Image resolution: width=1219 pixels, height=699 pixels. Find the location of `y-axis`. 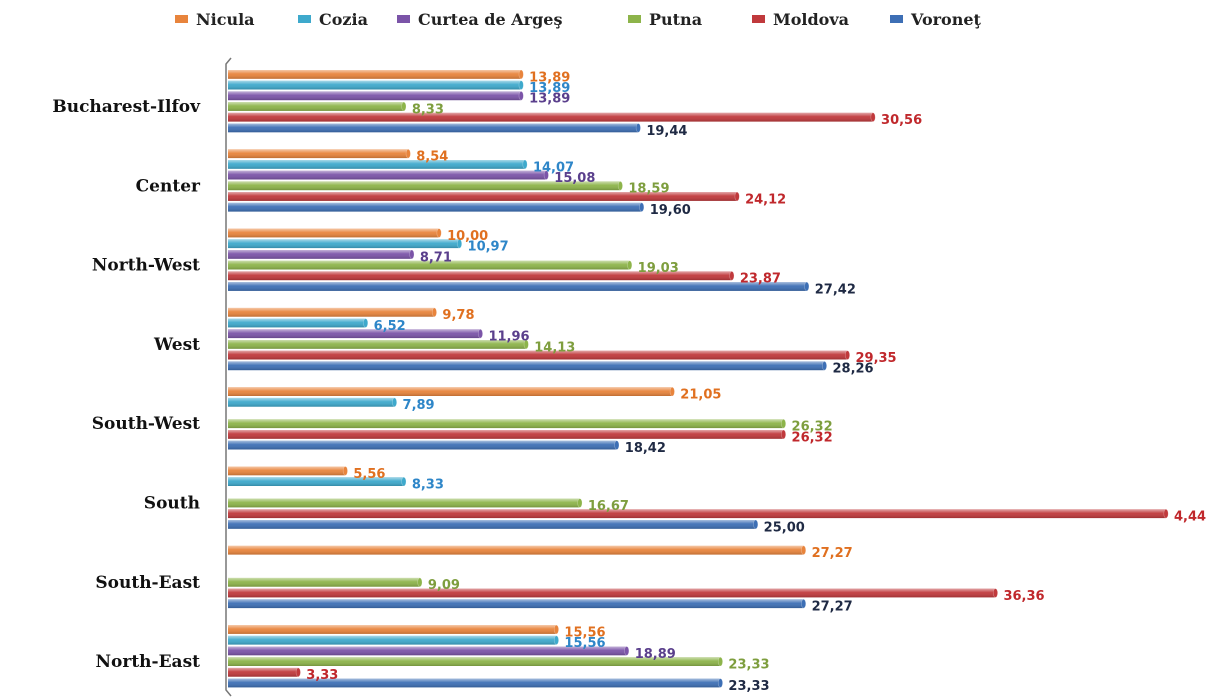

y-axis is located at coordinates (228, 377).